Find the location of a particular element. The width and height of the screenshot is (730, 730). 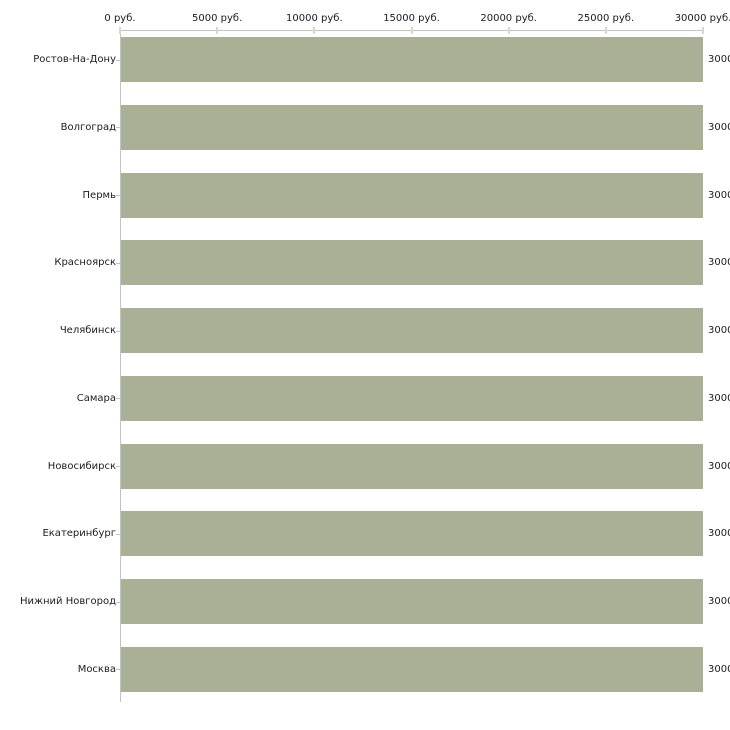

category-label: Нижний Новгород is located at coordinates (67, 601).